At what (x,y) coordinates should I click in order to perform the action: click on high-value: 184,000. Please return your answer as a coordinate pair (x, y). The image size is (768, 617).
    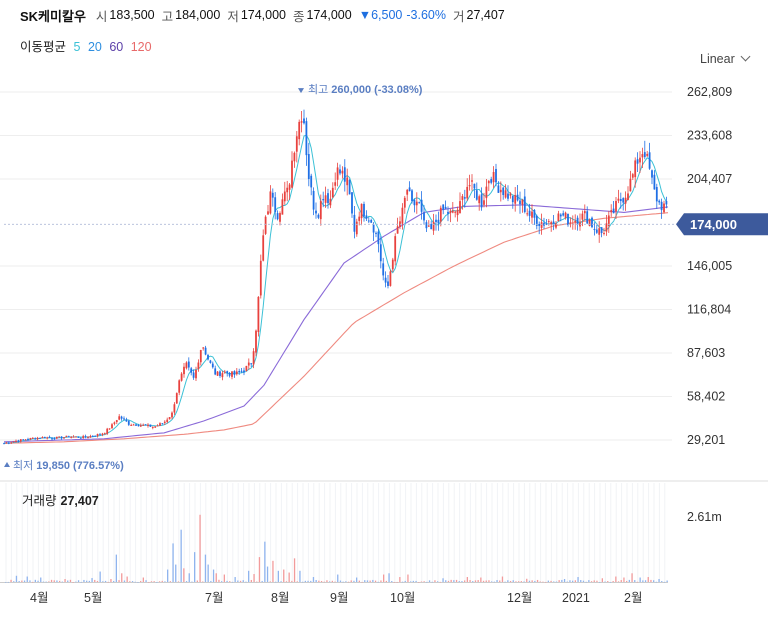
    Looking at the image, I should click on (198, 15).